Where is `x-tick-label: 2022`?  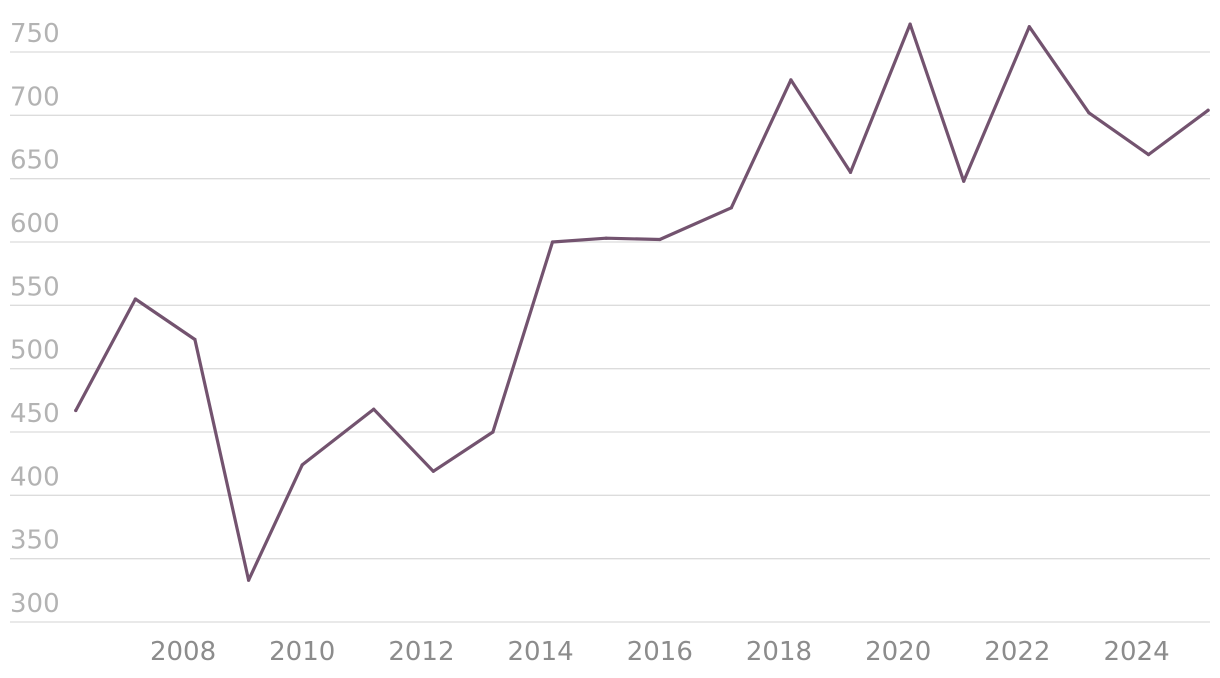
x-tick-label: 2022 is located at coordinates (1017, 652).